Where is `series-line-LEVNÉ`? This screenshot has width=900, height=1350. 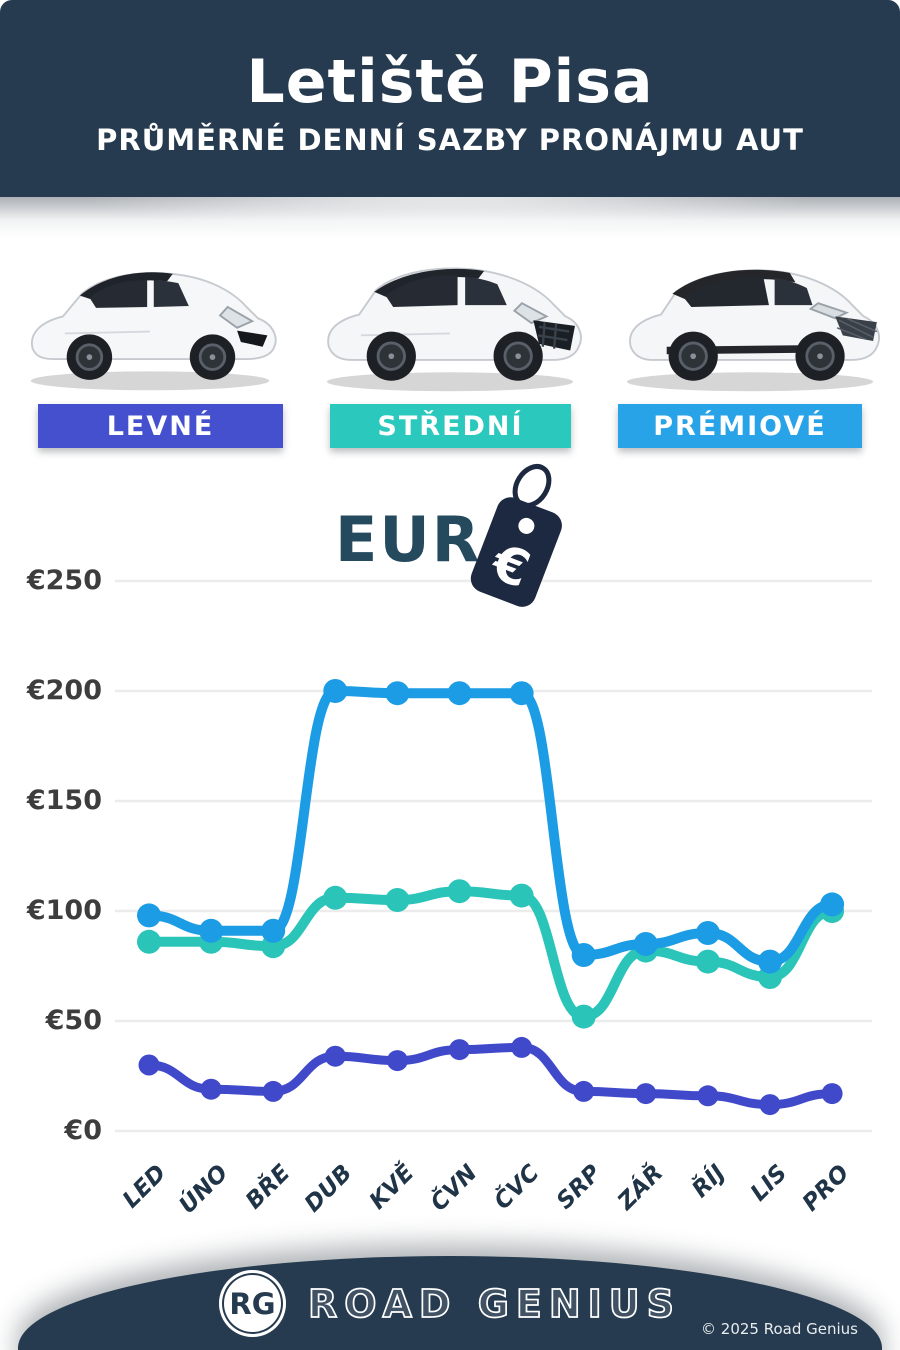 series-line-LEVNÉ is located at coordinates (490, 1076).